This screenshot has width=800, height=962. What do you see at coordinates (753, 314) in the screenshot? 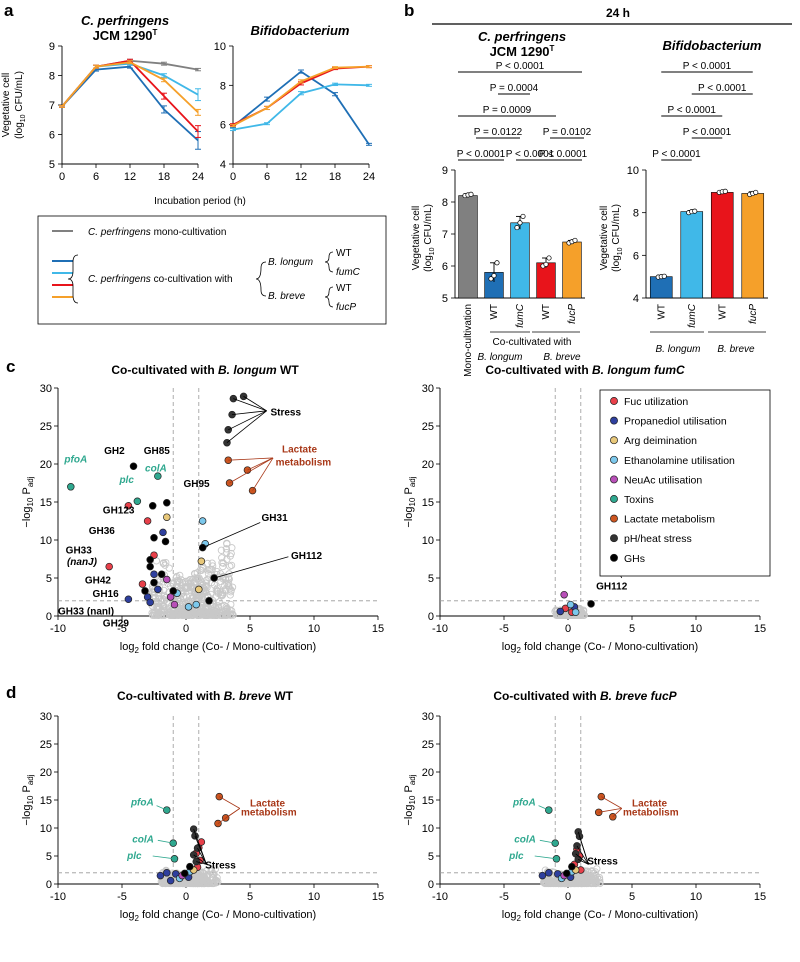
I see `x-tick-label: fucP` at bounding box center [753, 314].